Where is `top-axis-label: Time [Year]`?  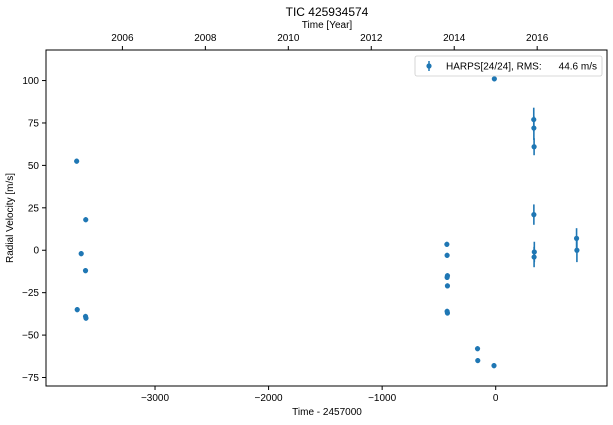
top-axis-label: Time [Year] is located at coordinates (327, 25).